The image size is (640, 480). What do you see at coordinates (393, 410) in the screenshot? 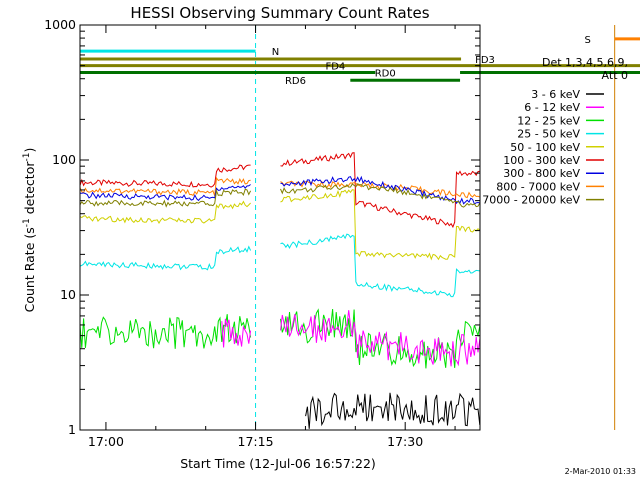
I see `series-line-3-6-kev` at bounding box center [393, 410].